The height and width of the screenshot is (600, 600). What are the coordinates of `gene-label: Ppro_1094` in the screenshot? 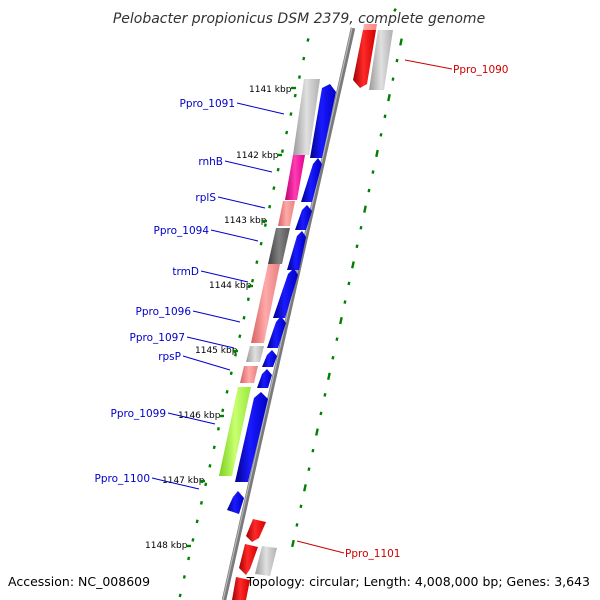 It's located at (182, 231).